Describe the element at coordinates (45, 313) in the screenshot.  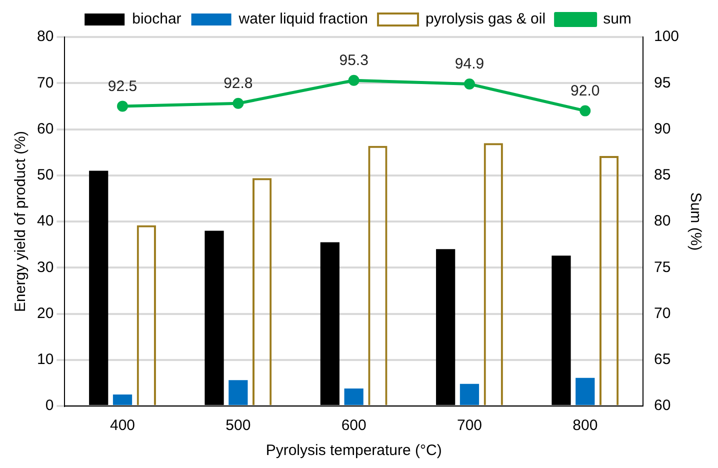
I see `y-tick-label: 20` at that location.